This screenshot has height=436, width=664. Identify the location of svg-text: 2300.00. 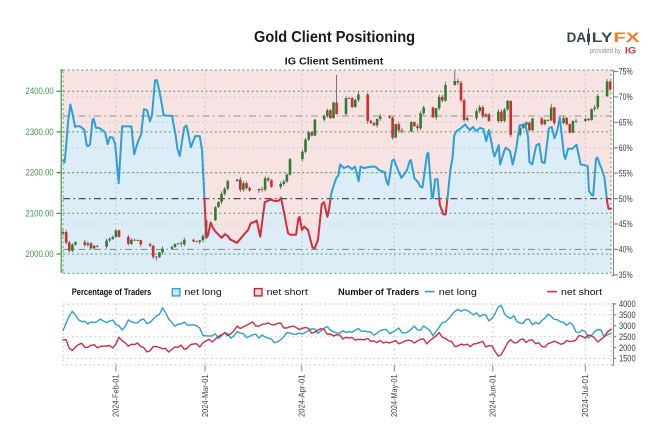
(40, 132).